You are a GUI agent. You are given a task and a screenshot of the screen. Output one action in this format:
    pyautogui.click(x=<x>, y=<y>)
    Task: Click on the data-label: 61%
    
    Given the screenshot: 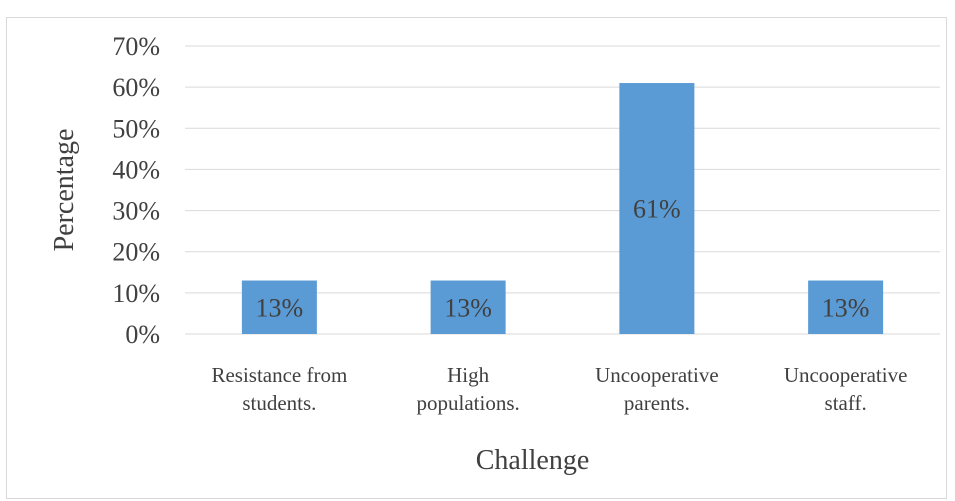 What is the action you would take?
    pyautogui.click(x=657, y=209)
    